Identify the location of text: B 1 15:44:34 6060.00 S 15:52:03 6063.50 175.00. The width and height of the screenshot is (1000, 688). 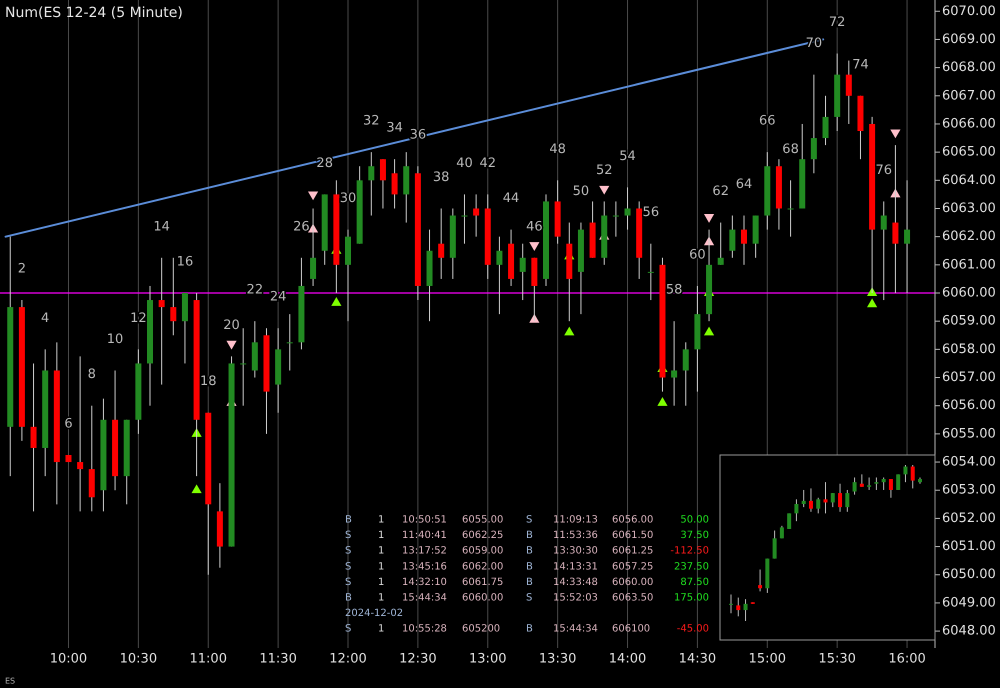
(527, 598).